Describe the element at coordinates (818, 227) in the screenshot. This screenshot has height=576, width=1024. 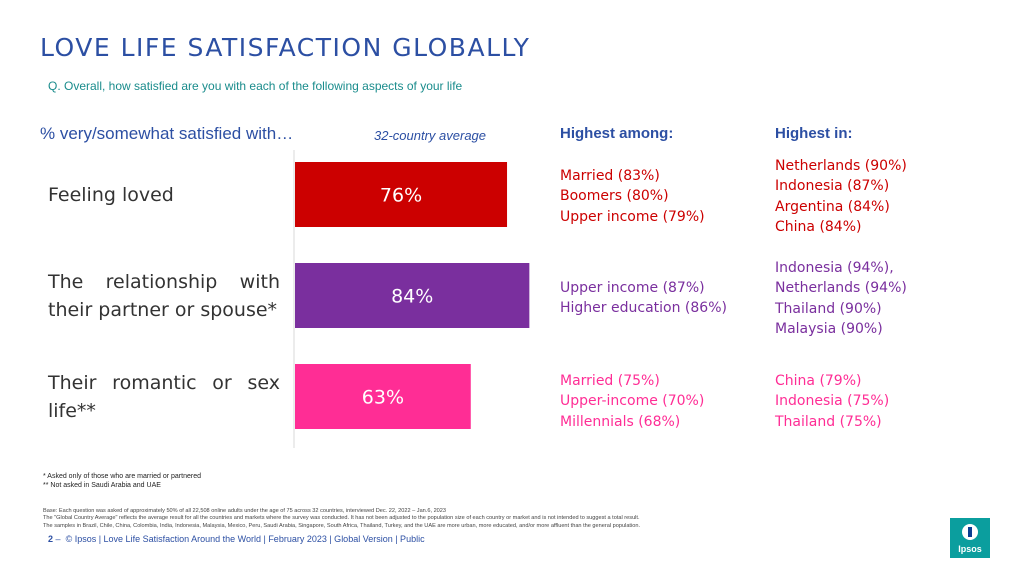
I see `in-item: China (84%)` at that location.